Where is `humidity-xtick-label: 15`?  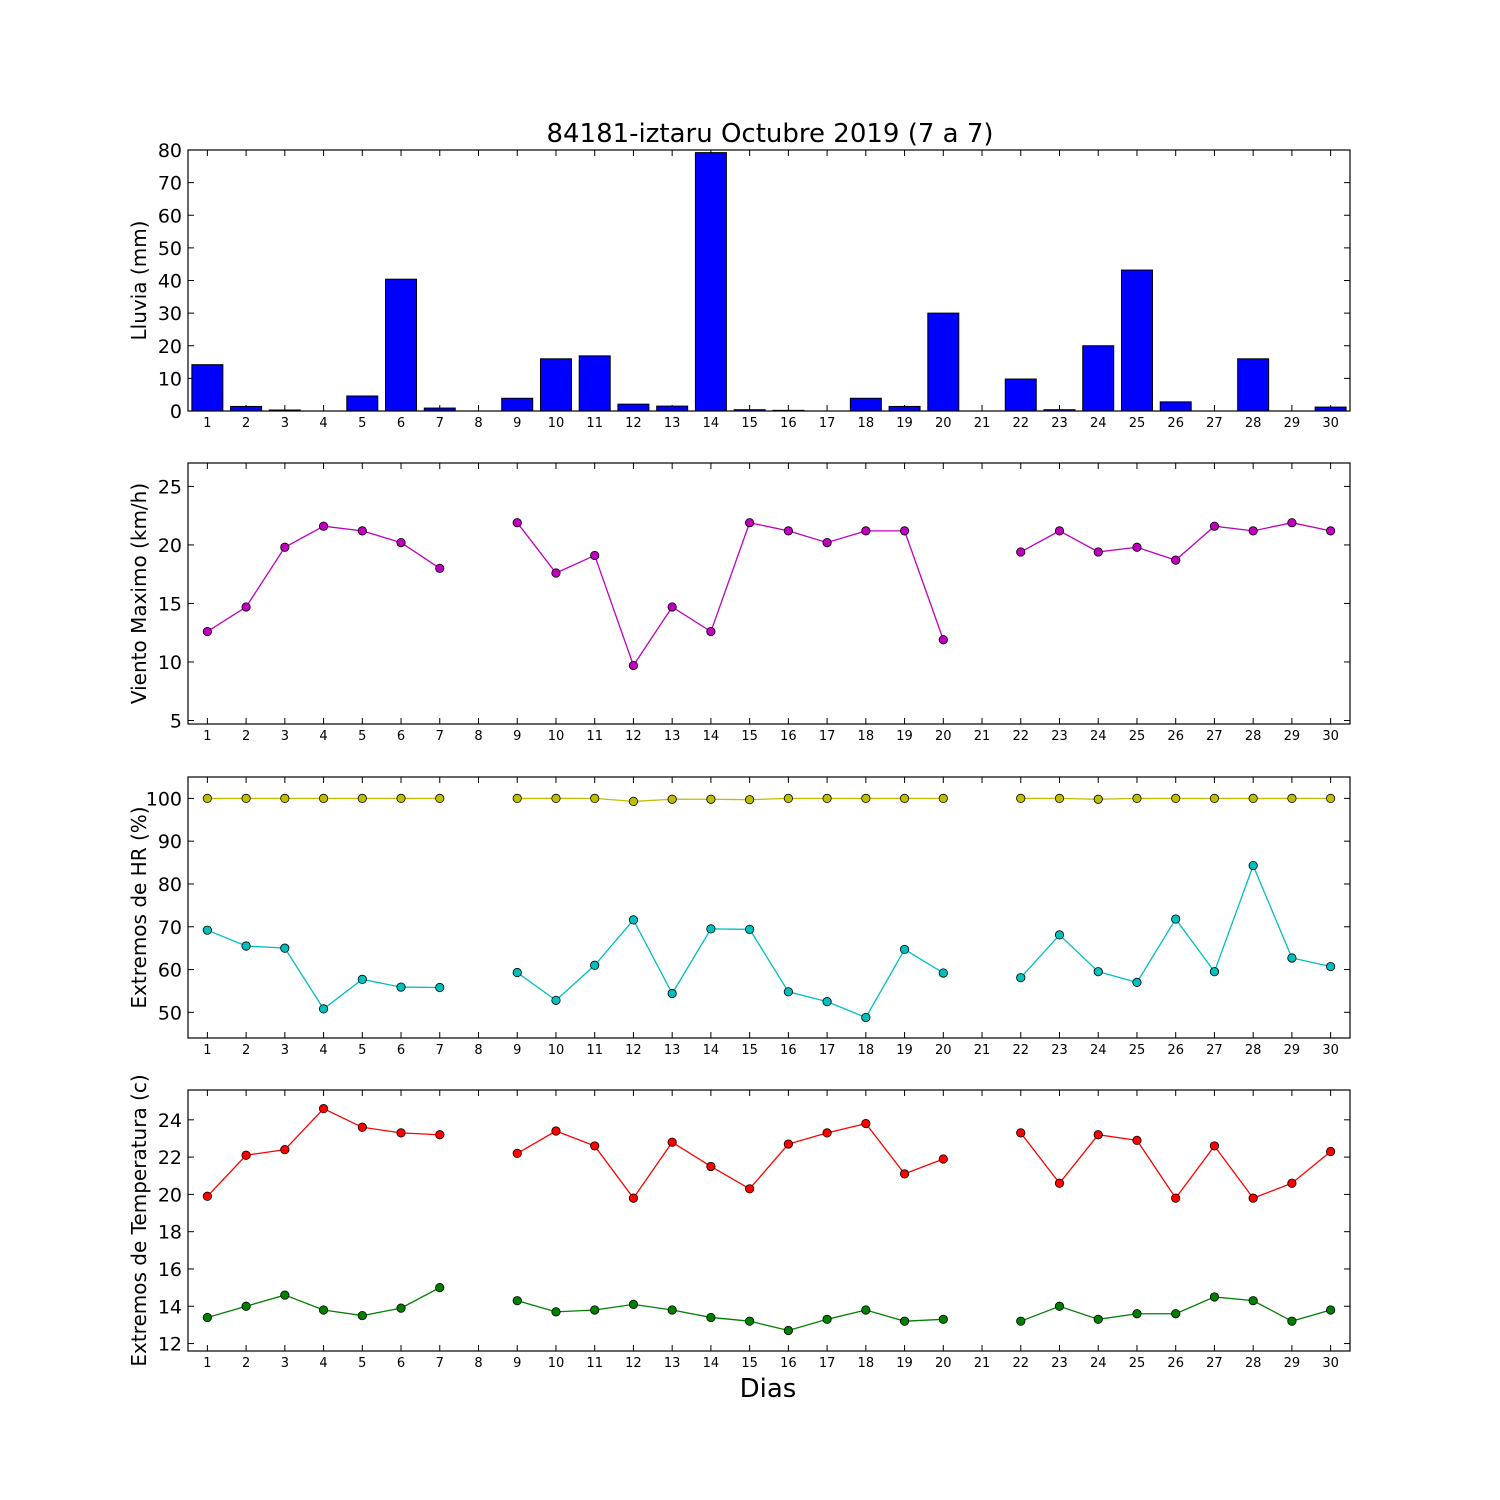 humidity-xtick-label: 15 is located at coordinates (749, 1050).